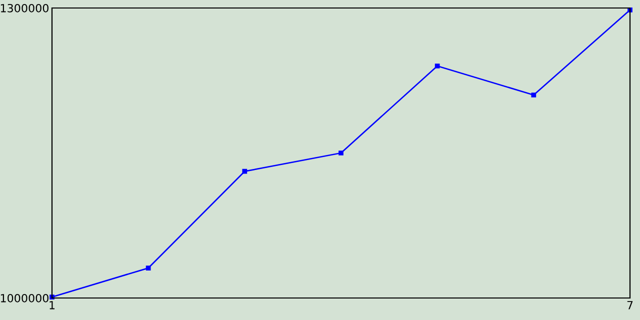 Image resolution: width=640 pixels, height=320 pixels. What do you see at coordinates (630, 305) in the screenshot?
I see `x-tick-label: 7` at bounding box center [630, 305].